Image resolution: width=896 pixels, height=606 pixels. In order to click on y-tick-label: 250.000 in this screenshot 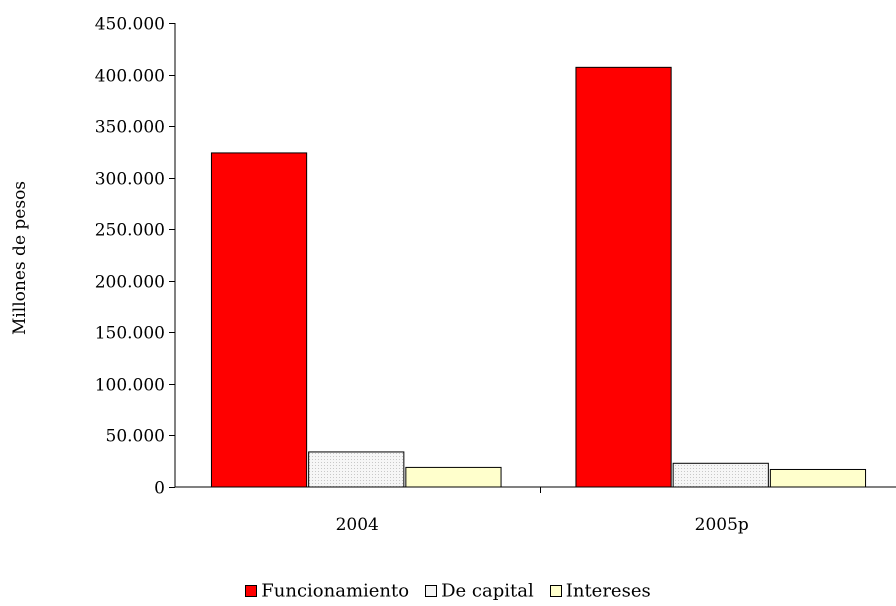, I will do `click(130, 231)`.